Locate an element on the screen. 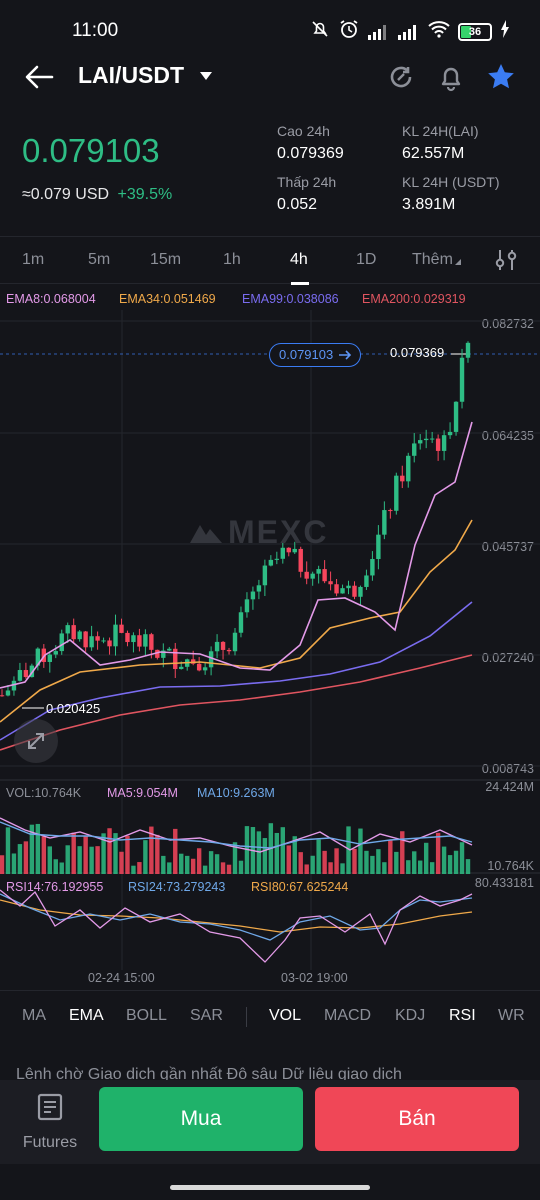 This screenshot has width=540, height=1200. tab-ma: MA is located at coordinates (34, 1015).